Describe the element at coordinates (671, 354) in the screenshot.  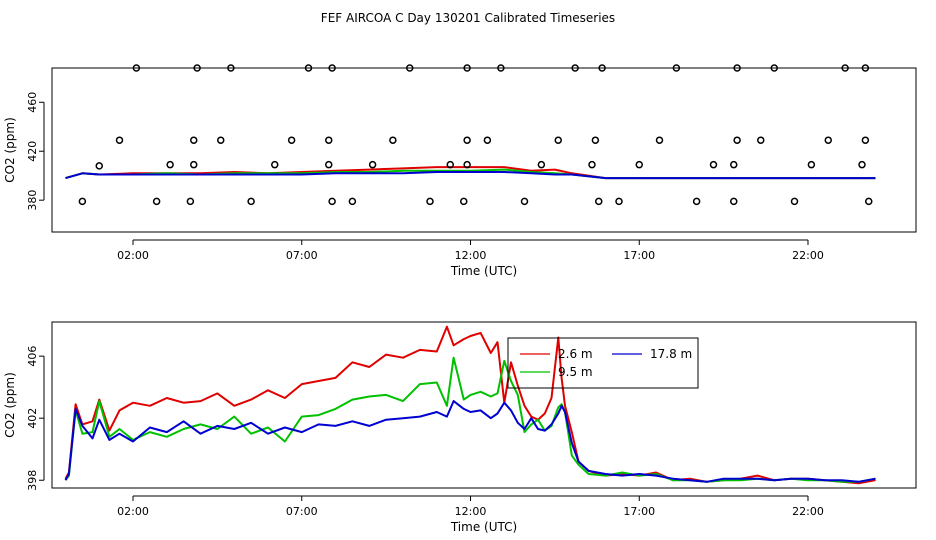
I see `legend-label: 17.8 m` at that location.